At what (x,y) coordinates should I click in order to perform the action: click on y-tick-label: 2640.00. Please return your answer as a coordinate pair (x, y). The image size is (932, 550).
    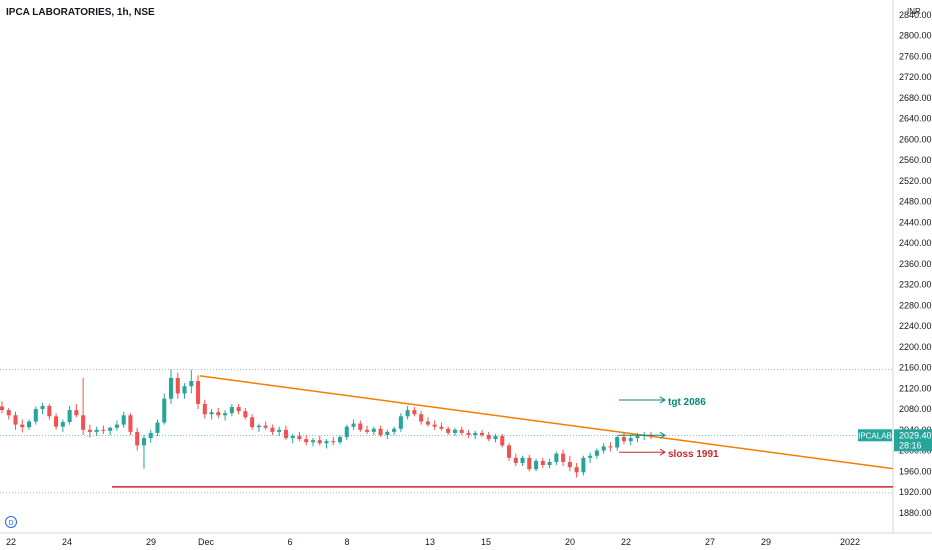
    Looking at the image, I should click on (915, 119).